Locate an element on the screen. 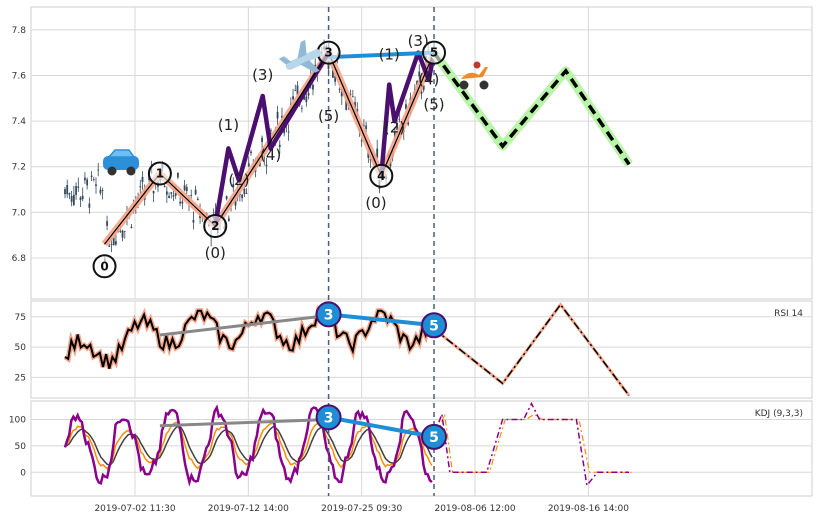 The width and height of the screenshot is (819, 520). kdj-badge-label: 5 is located at coordinates (434, 438).